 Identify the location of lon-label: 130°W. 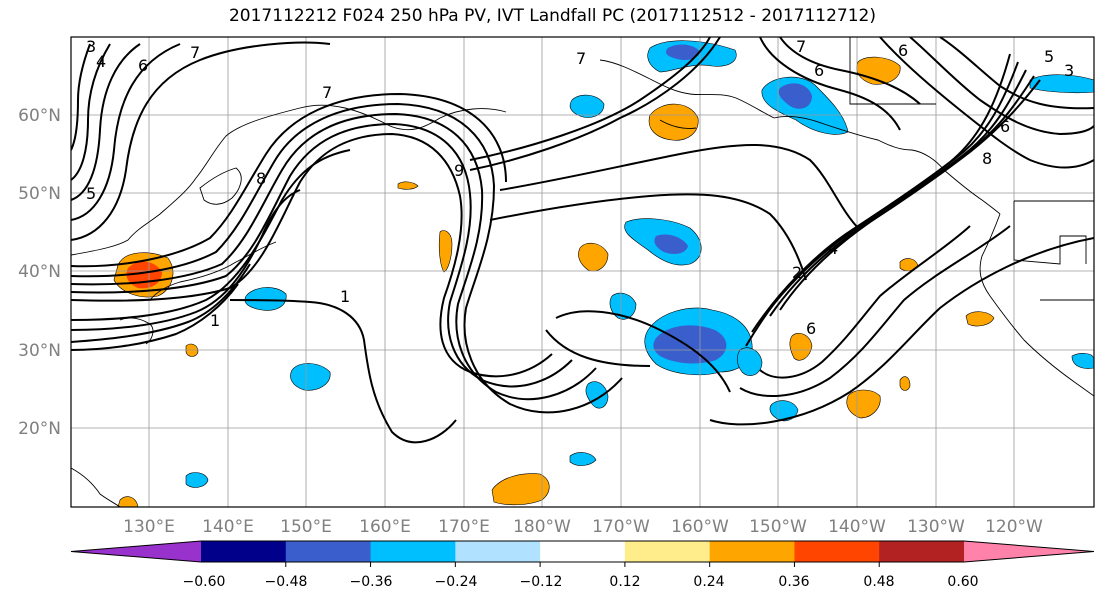
(936, 527).